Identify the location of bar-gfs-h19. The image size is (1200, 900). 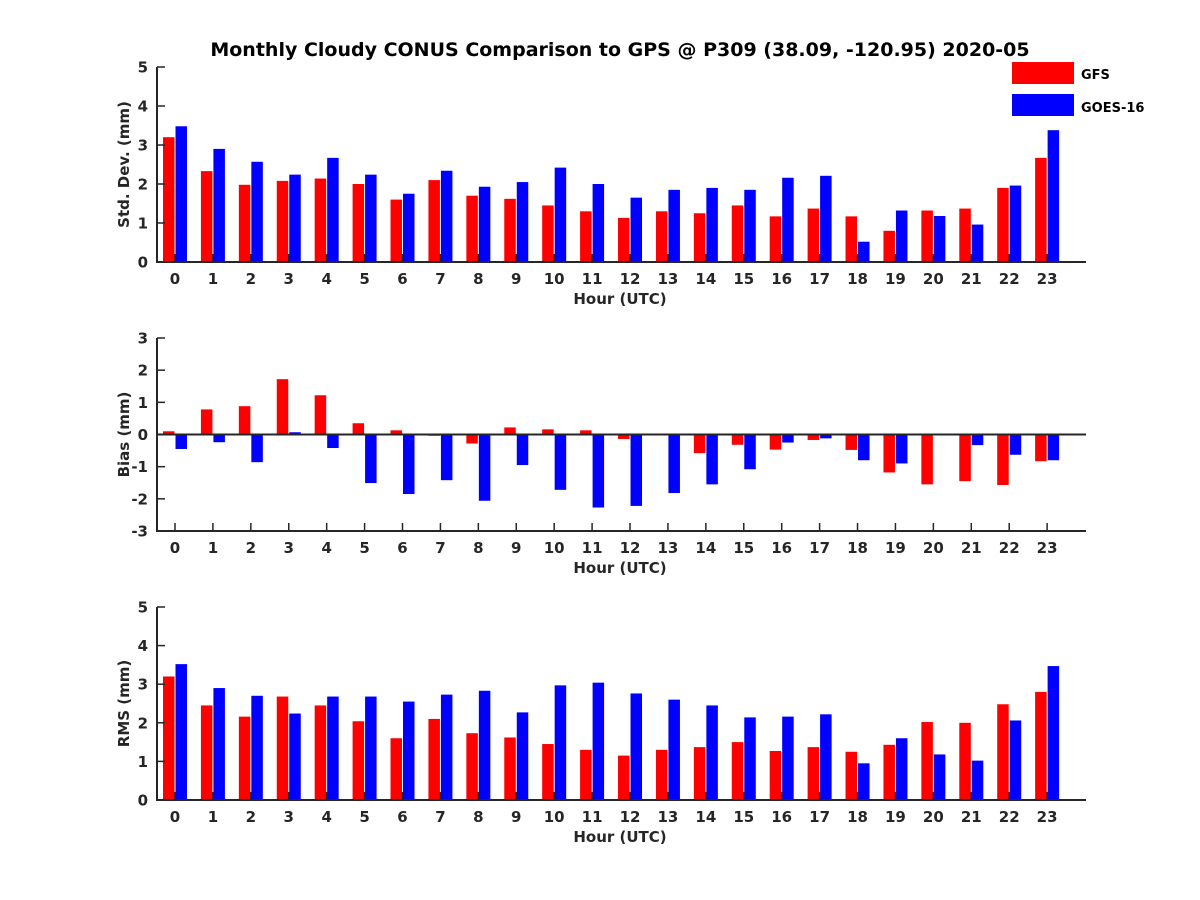
(889, 453).